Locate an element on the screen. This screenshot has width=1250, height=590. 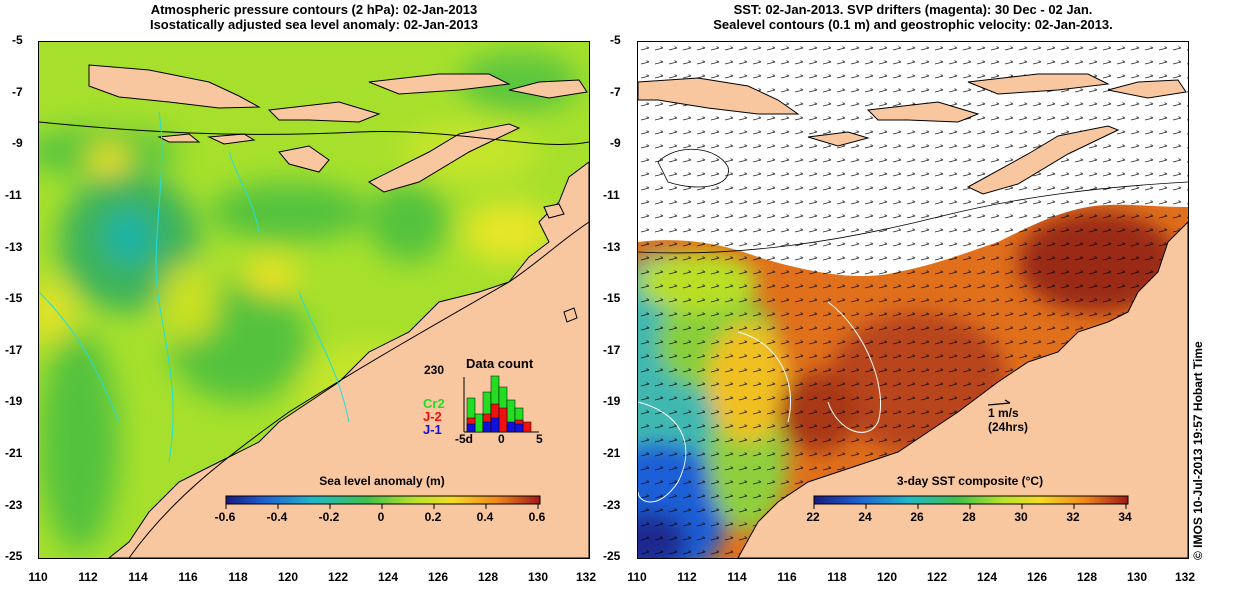
right-lat-label: -17 is located at coordinates (612, 350).